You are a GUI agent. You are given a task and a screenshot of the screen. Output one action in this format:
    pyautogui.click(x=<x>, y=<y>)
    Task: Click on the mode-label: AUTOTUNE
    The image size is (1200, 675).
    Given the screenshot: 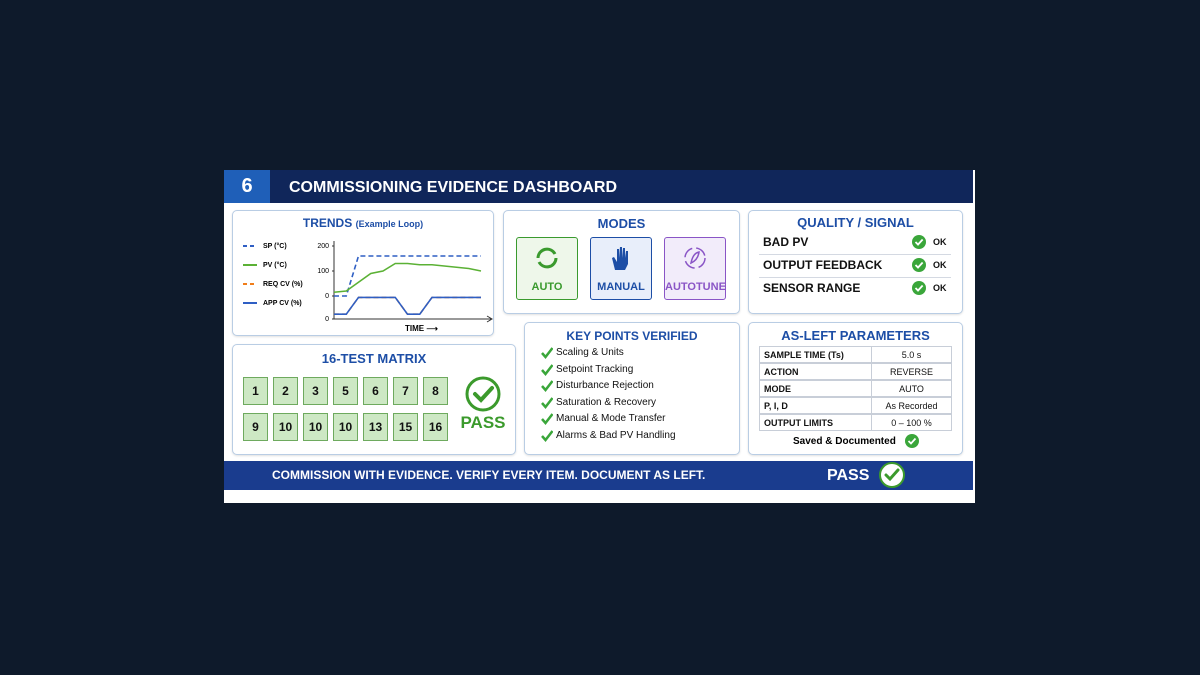 What is the action you would take?
    pyautogui.click(x=695, y=287)
    